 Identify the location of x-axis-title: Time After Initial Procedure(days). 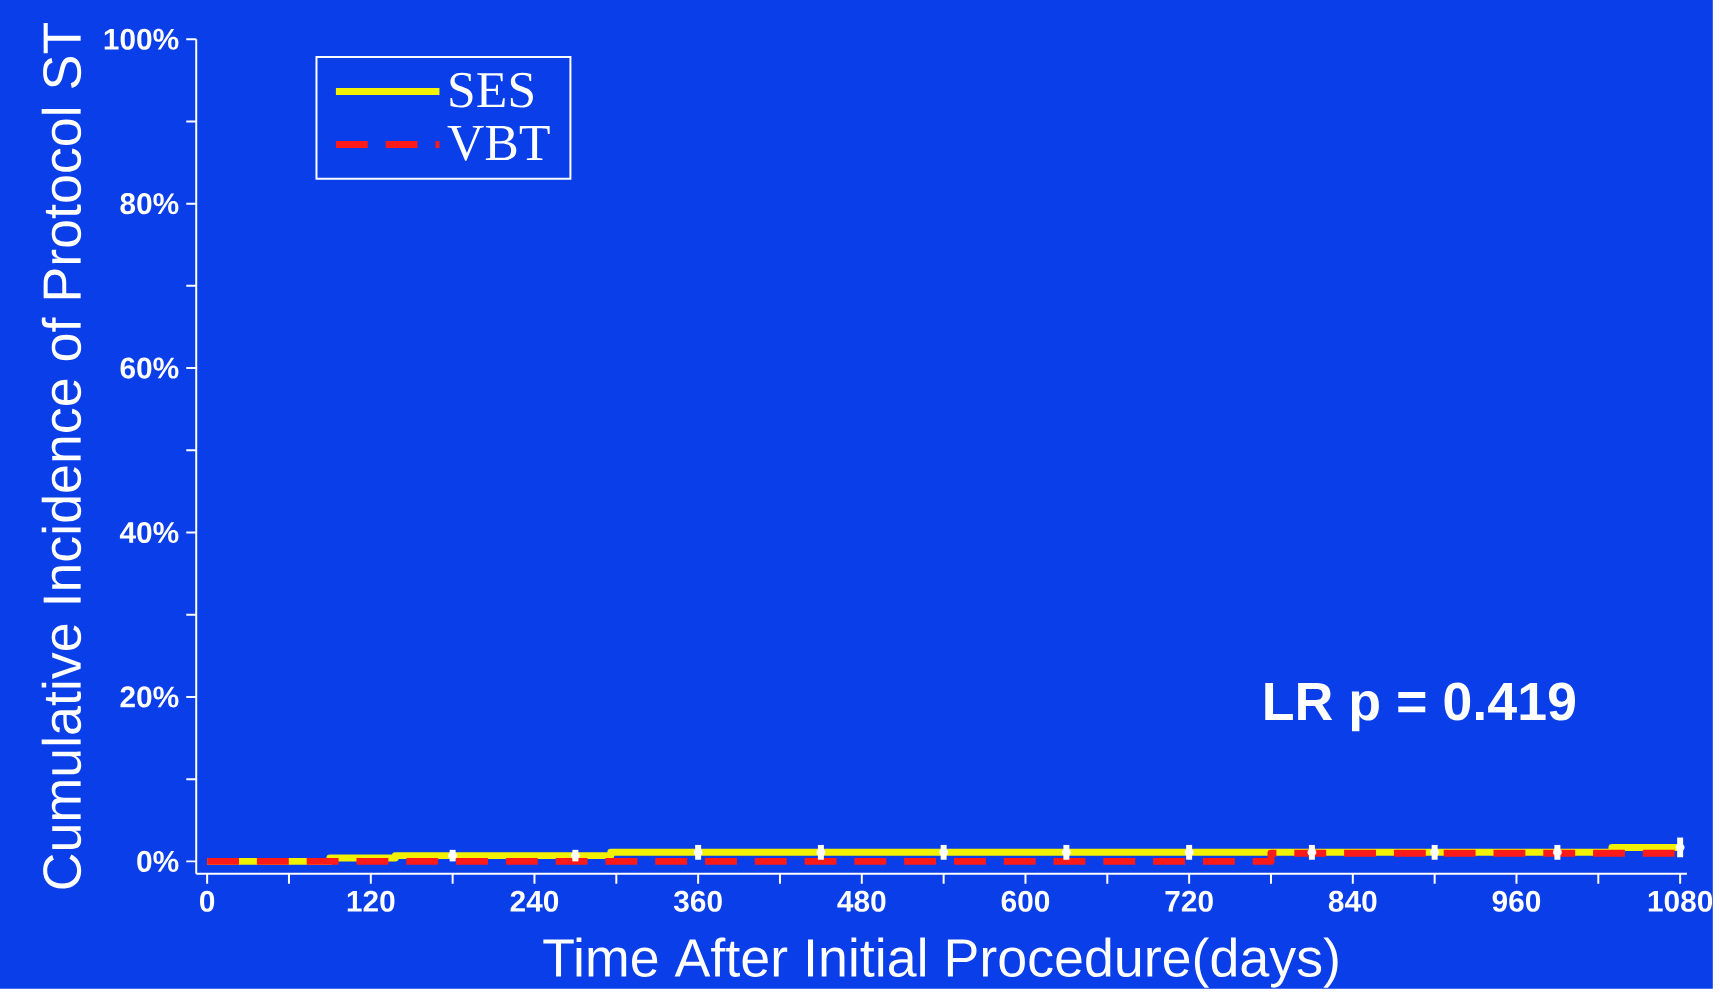
(940, 962).